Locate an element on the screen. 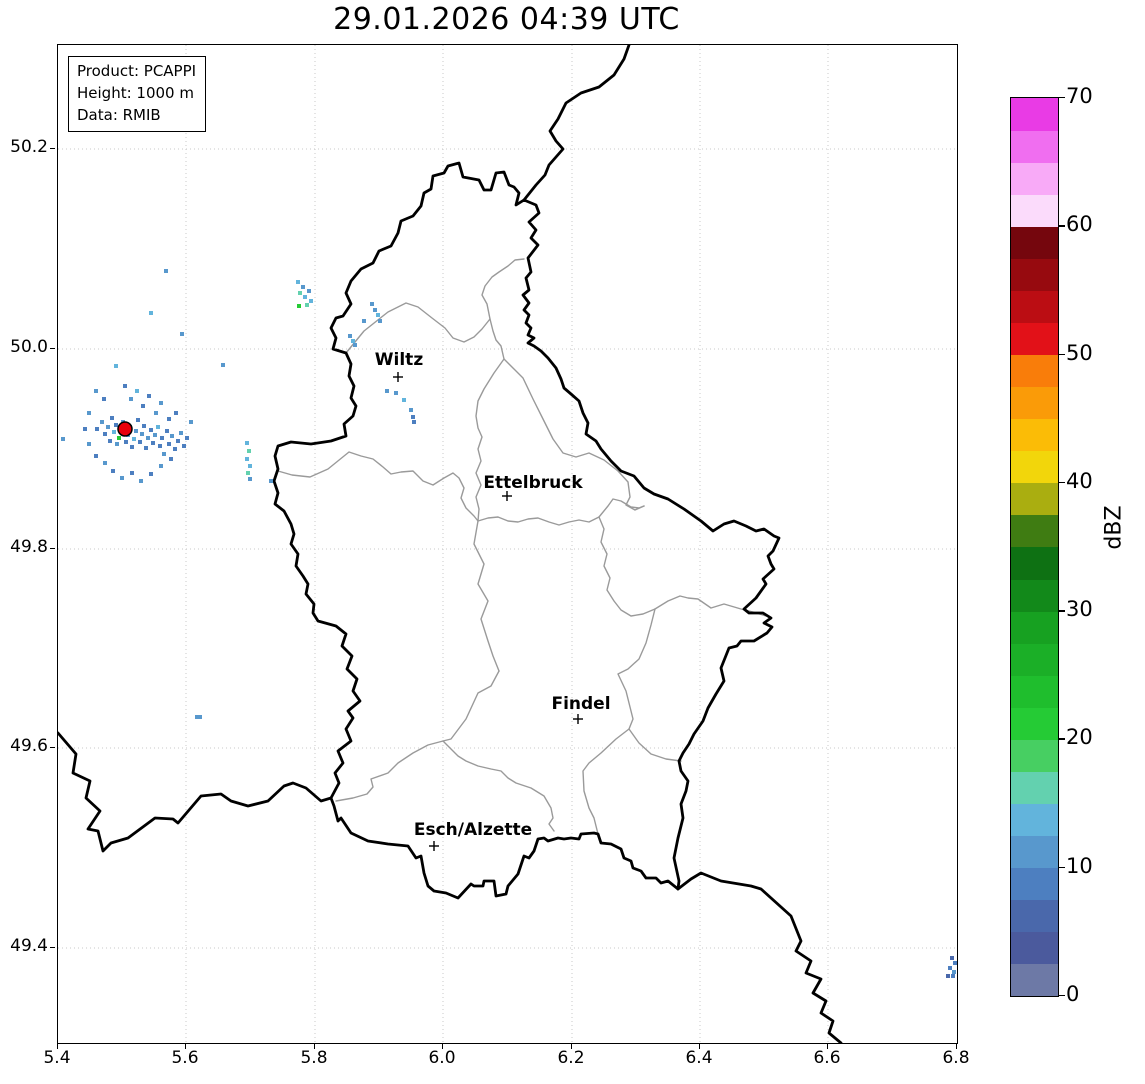  x-tick-label: 6.4 is located at coordinates (699, 1058).